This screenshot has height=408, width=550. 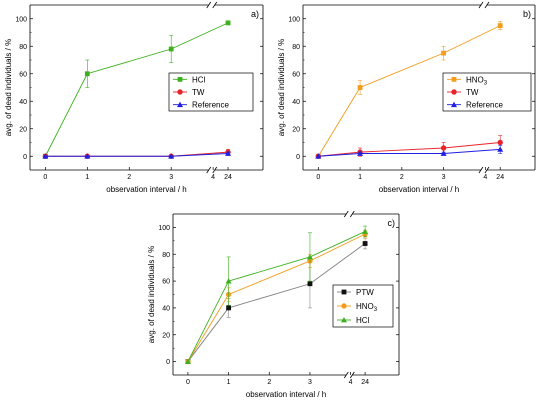 I want to click on legend-label: PTW, so click(x=365, y=292).